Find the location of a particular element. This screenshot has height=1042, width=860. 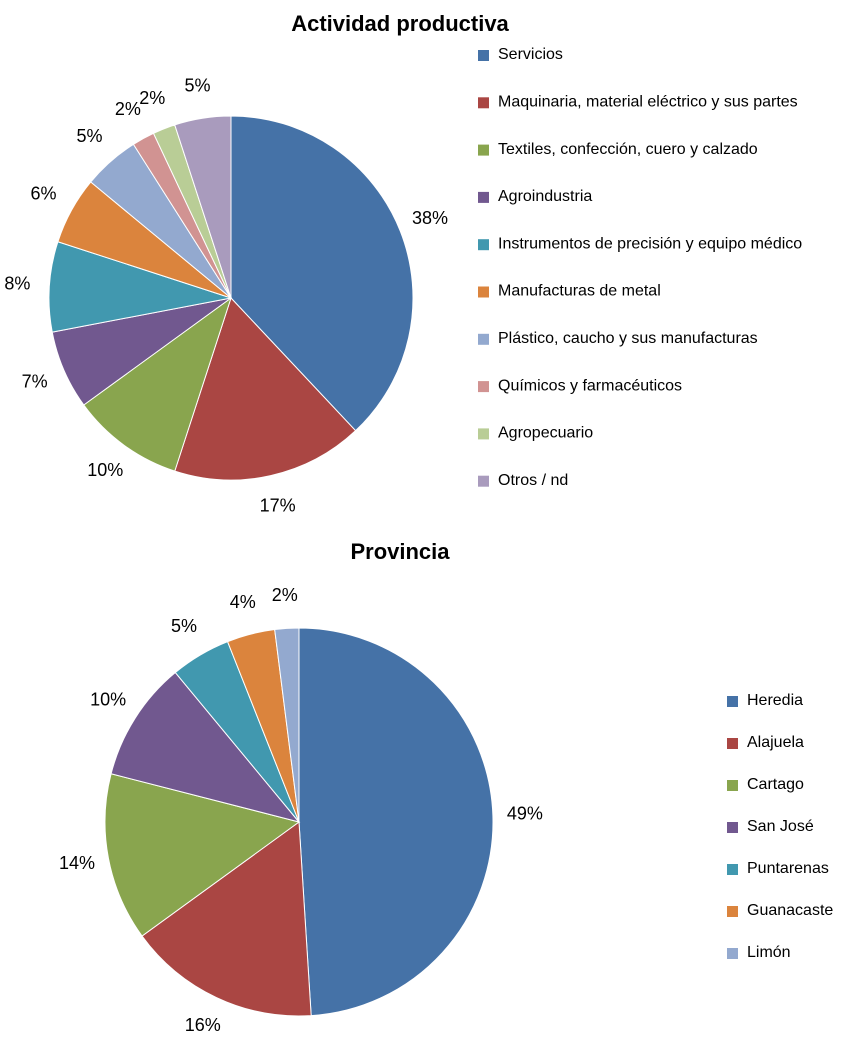

data-label: 8% is located at coordinates (17, 283).